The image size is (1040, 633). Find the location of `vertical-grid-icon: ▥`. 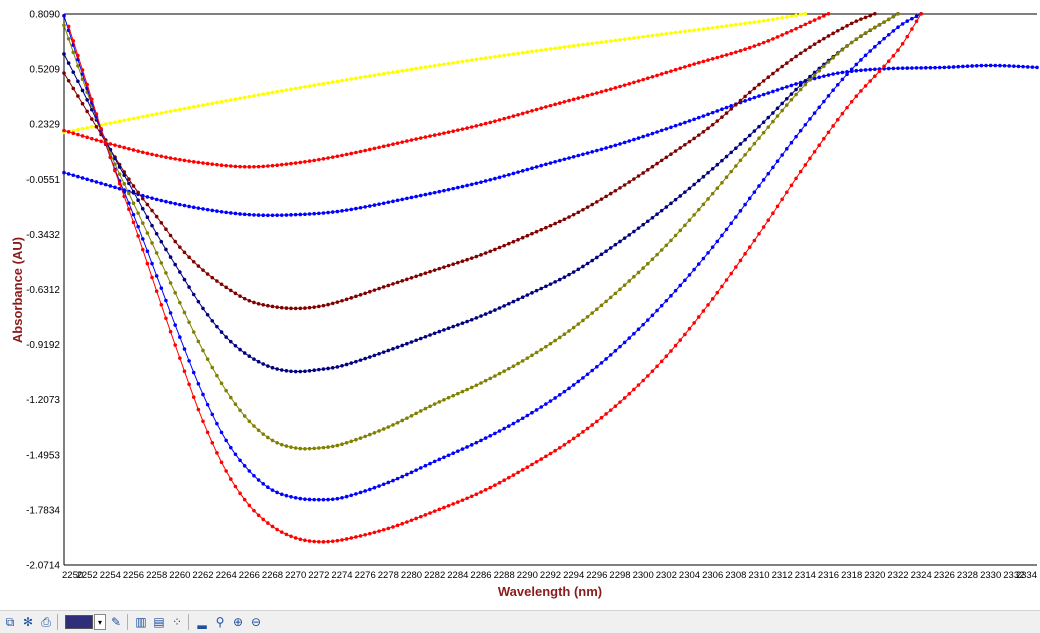

vertical-grid-icon: ▥ is located at coordinates (141, 622).